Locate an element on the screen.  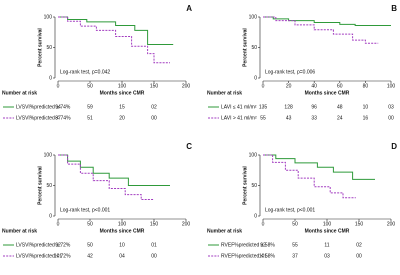
annotation: Log-rank test, p=0.042 is located at coordinates (85, 72).